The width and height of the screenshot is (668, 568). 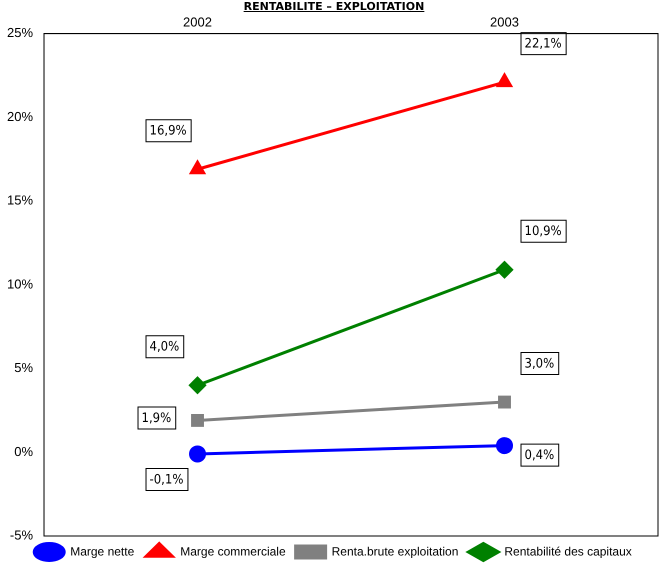 What do you see at coordinates (395, 551) in the screenshot?
I see `legend-label: Renta.brute exploitation` at bounding box center [395, 551].